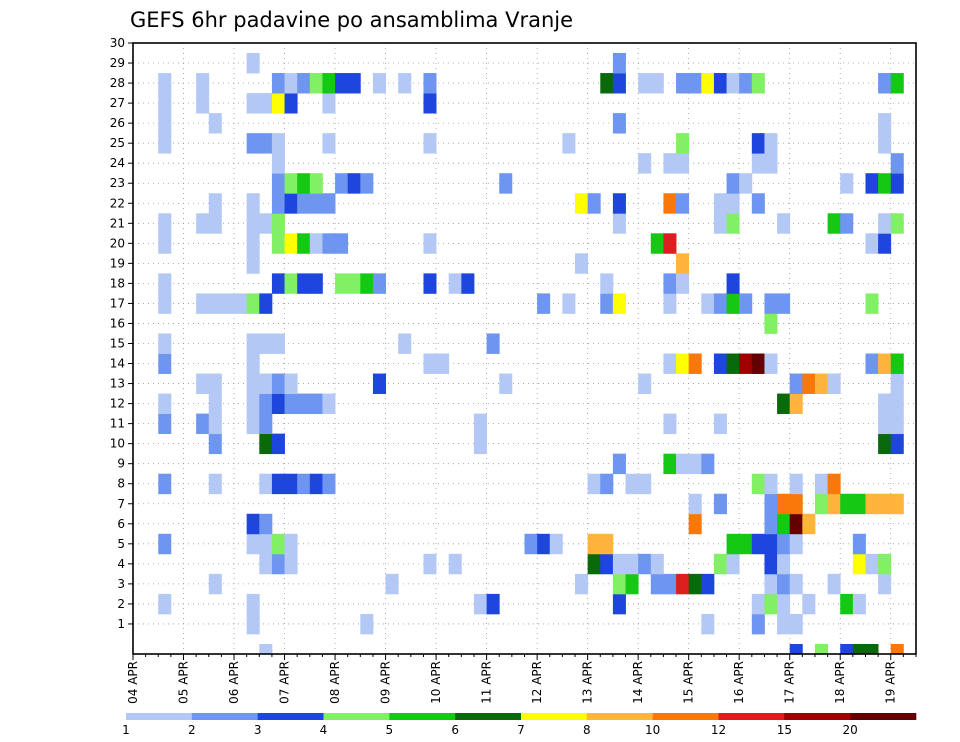 The image size is (960, 742). Describe the element at coordinates (121, 604) in the screenshot. I see `y-tick-label: 2` at that location.